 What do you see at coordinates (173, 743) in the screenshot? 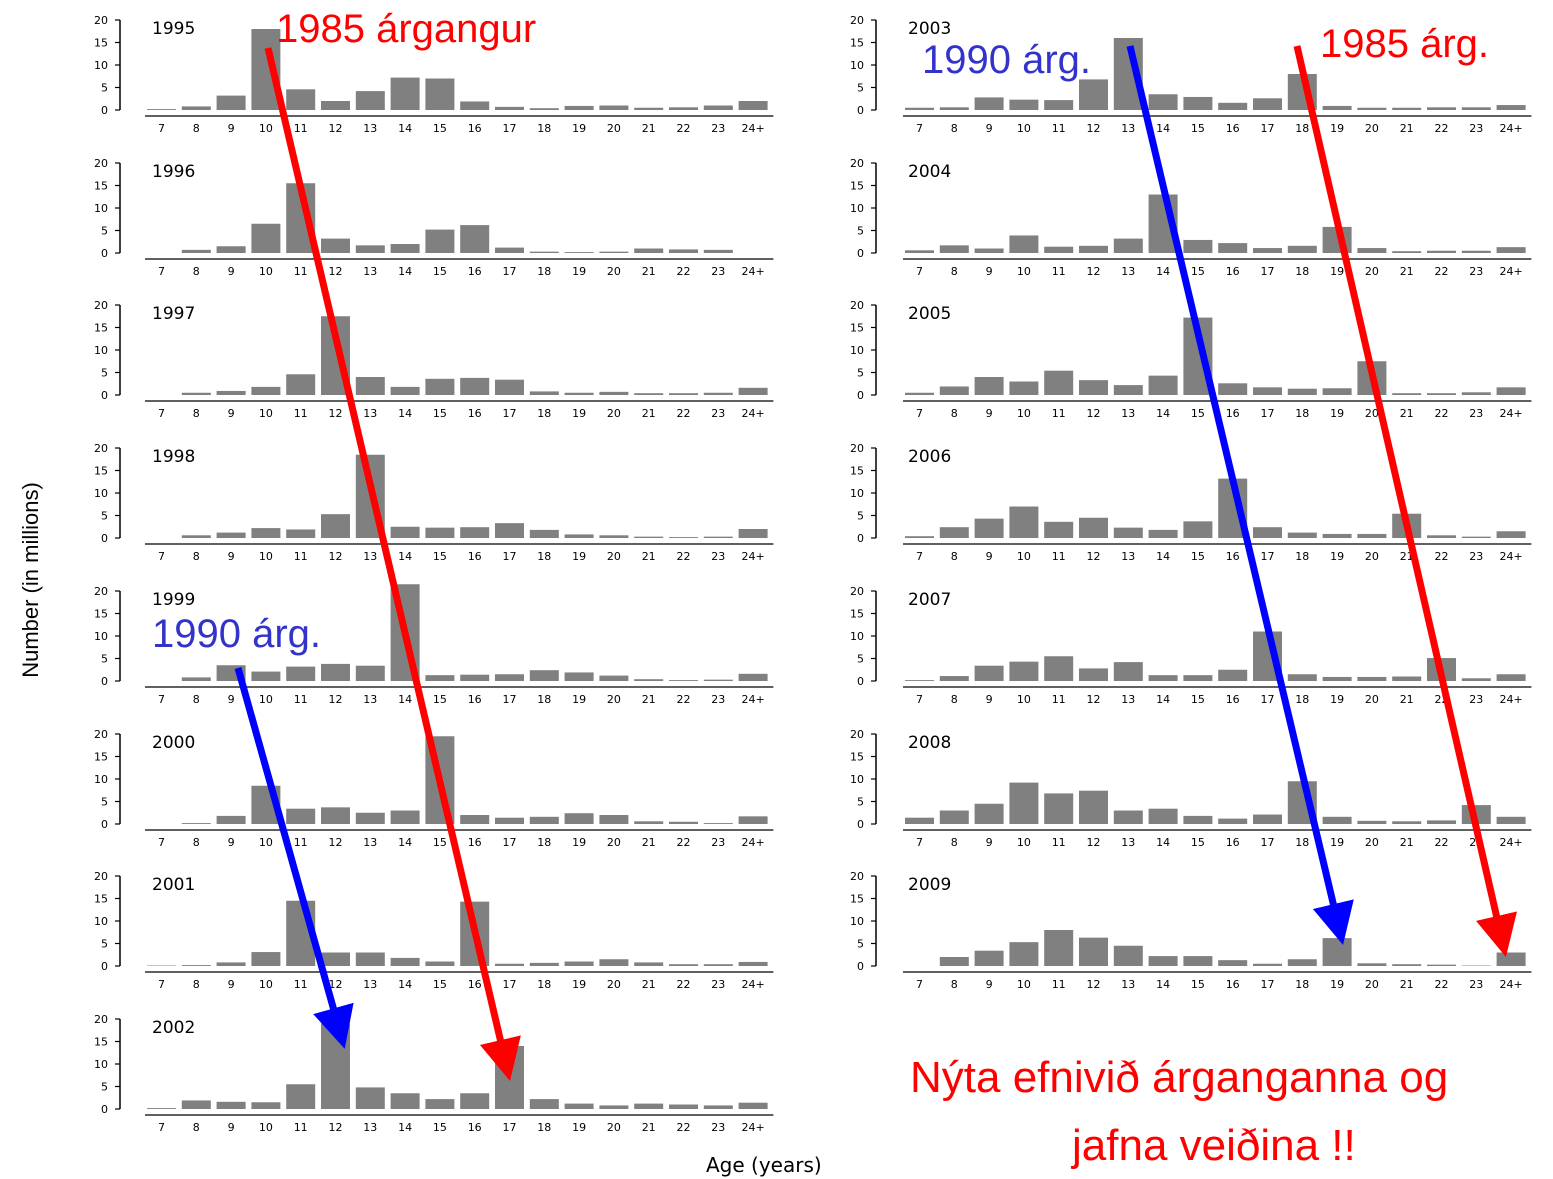
I see `panel-year-label: 2000` at bounding box center [173, 743].